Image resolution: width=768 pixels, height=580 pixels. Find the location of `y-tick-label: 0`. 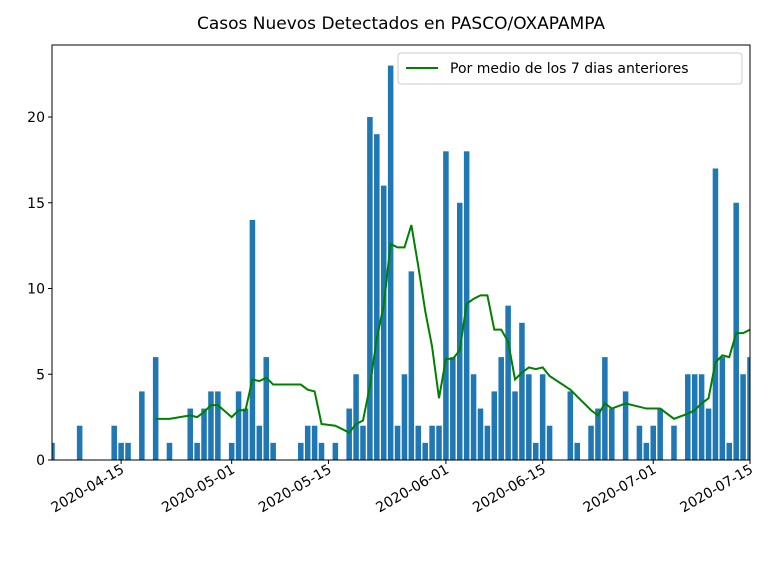

y-tick-label: 0 is located at coordinates (40, 461).